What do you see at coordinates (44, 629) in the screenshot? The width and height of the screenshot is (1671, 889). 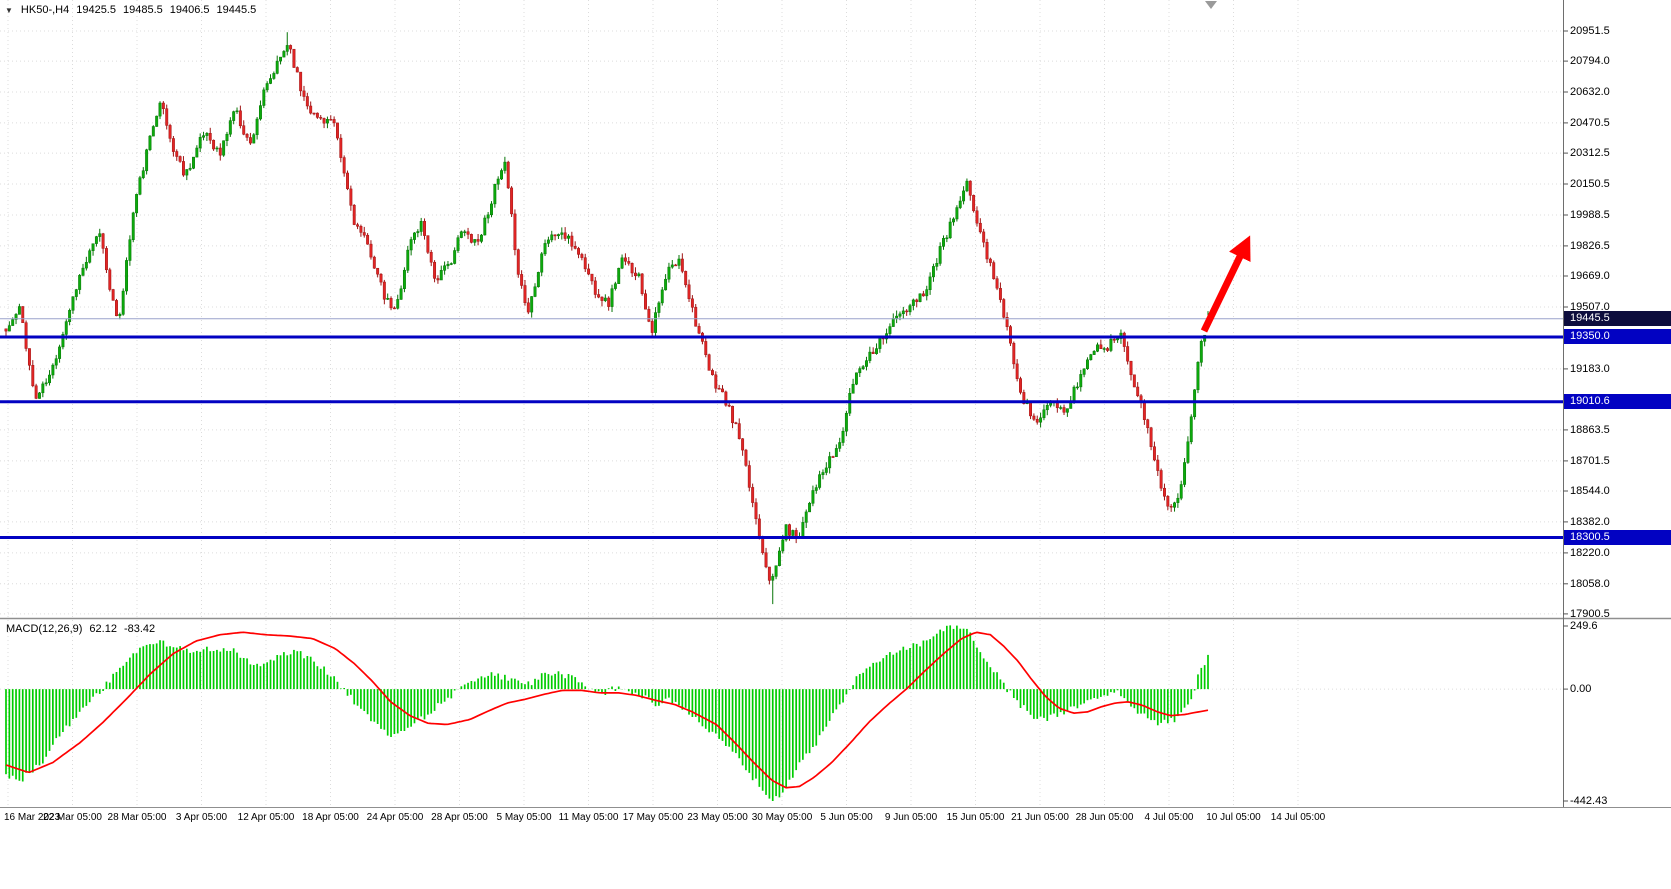 I see `macd-name: MACD(12,26,9)` at bounding box center [44, 629].